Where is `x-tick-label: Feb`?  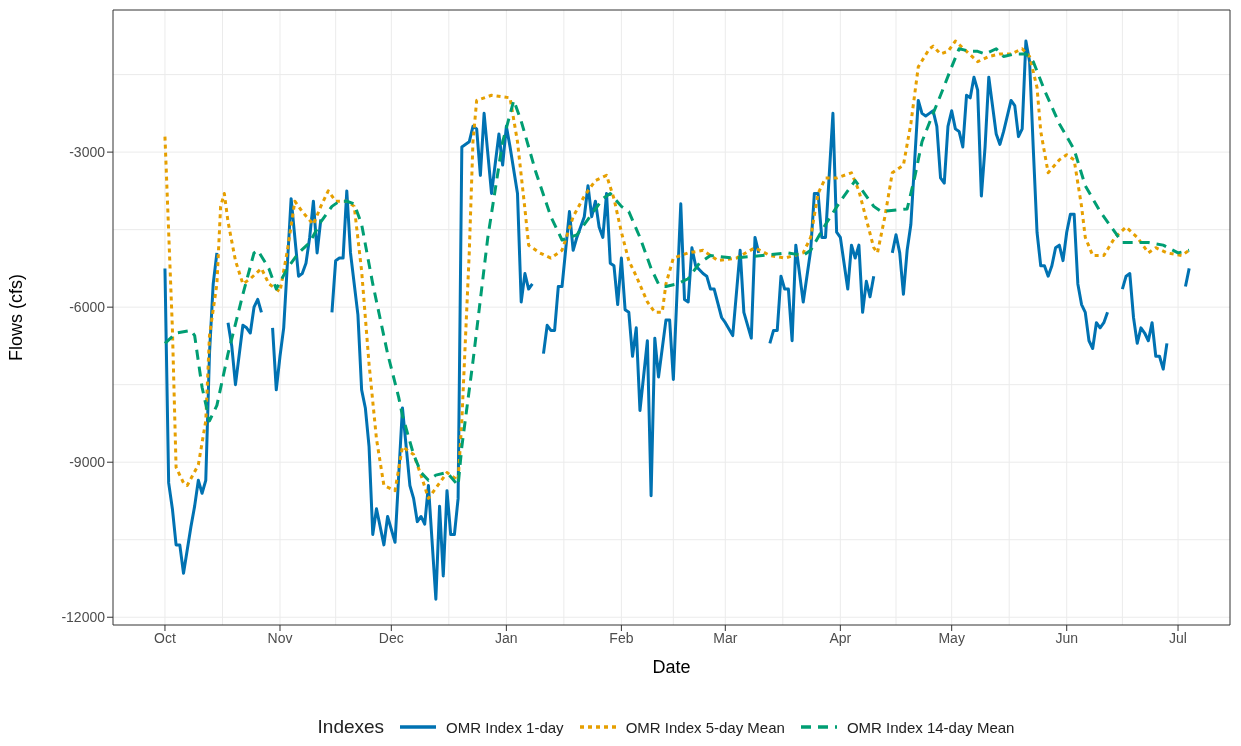
x-tick-label: Feb is located at coordinates (621, 637).